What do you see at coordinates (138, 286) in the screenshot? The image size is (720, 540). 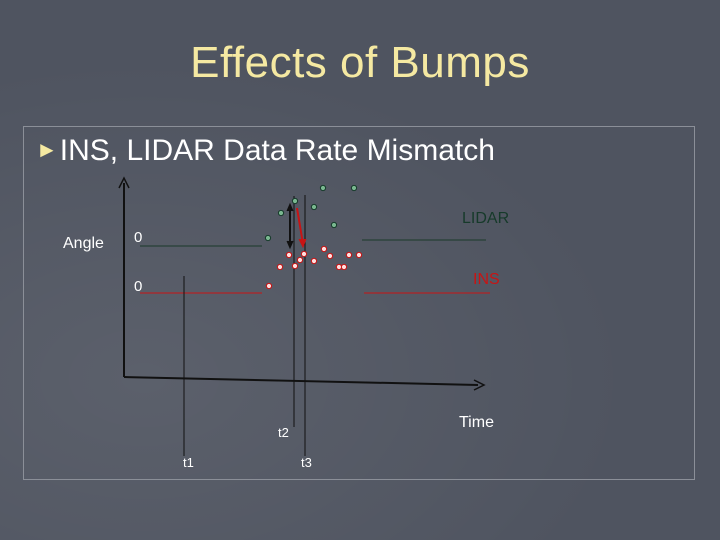 I see `ins-zero-label: 0` at bounding box center [138, 286].